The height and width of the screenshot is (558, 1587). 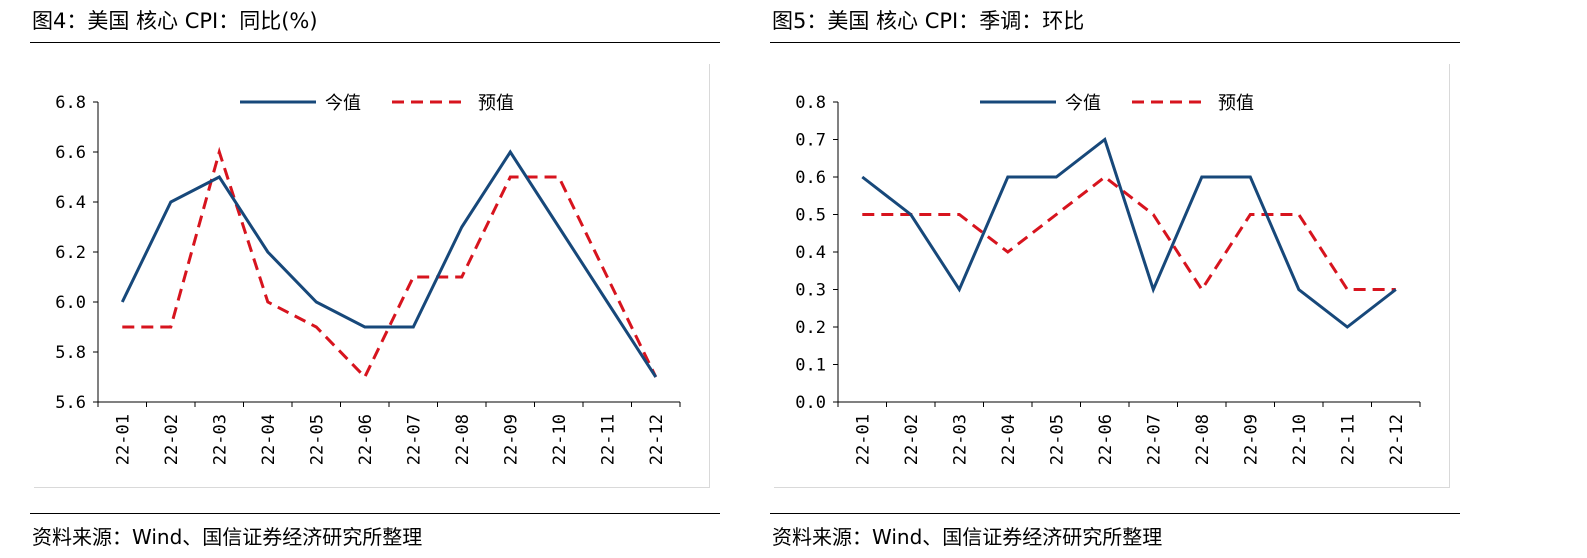 I want to click on y-tick-label: 0.0, so click(x=810, y=403).